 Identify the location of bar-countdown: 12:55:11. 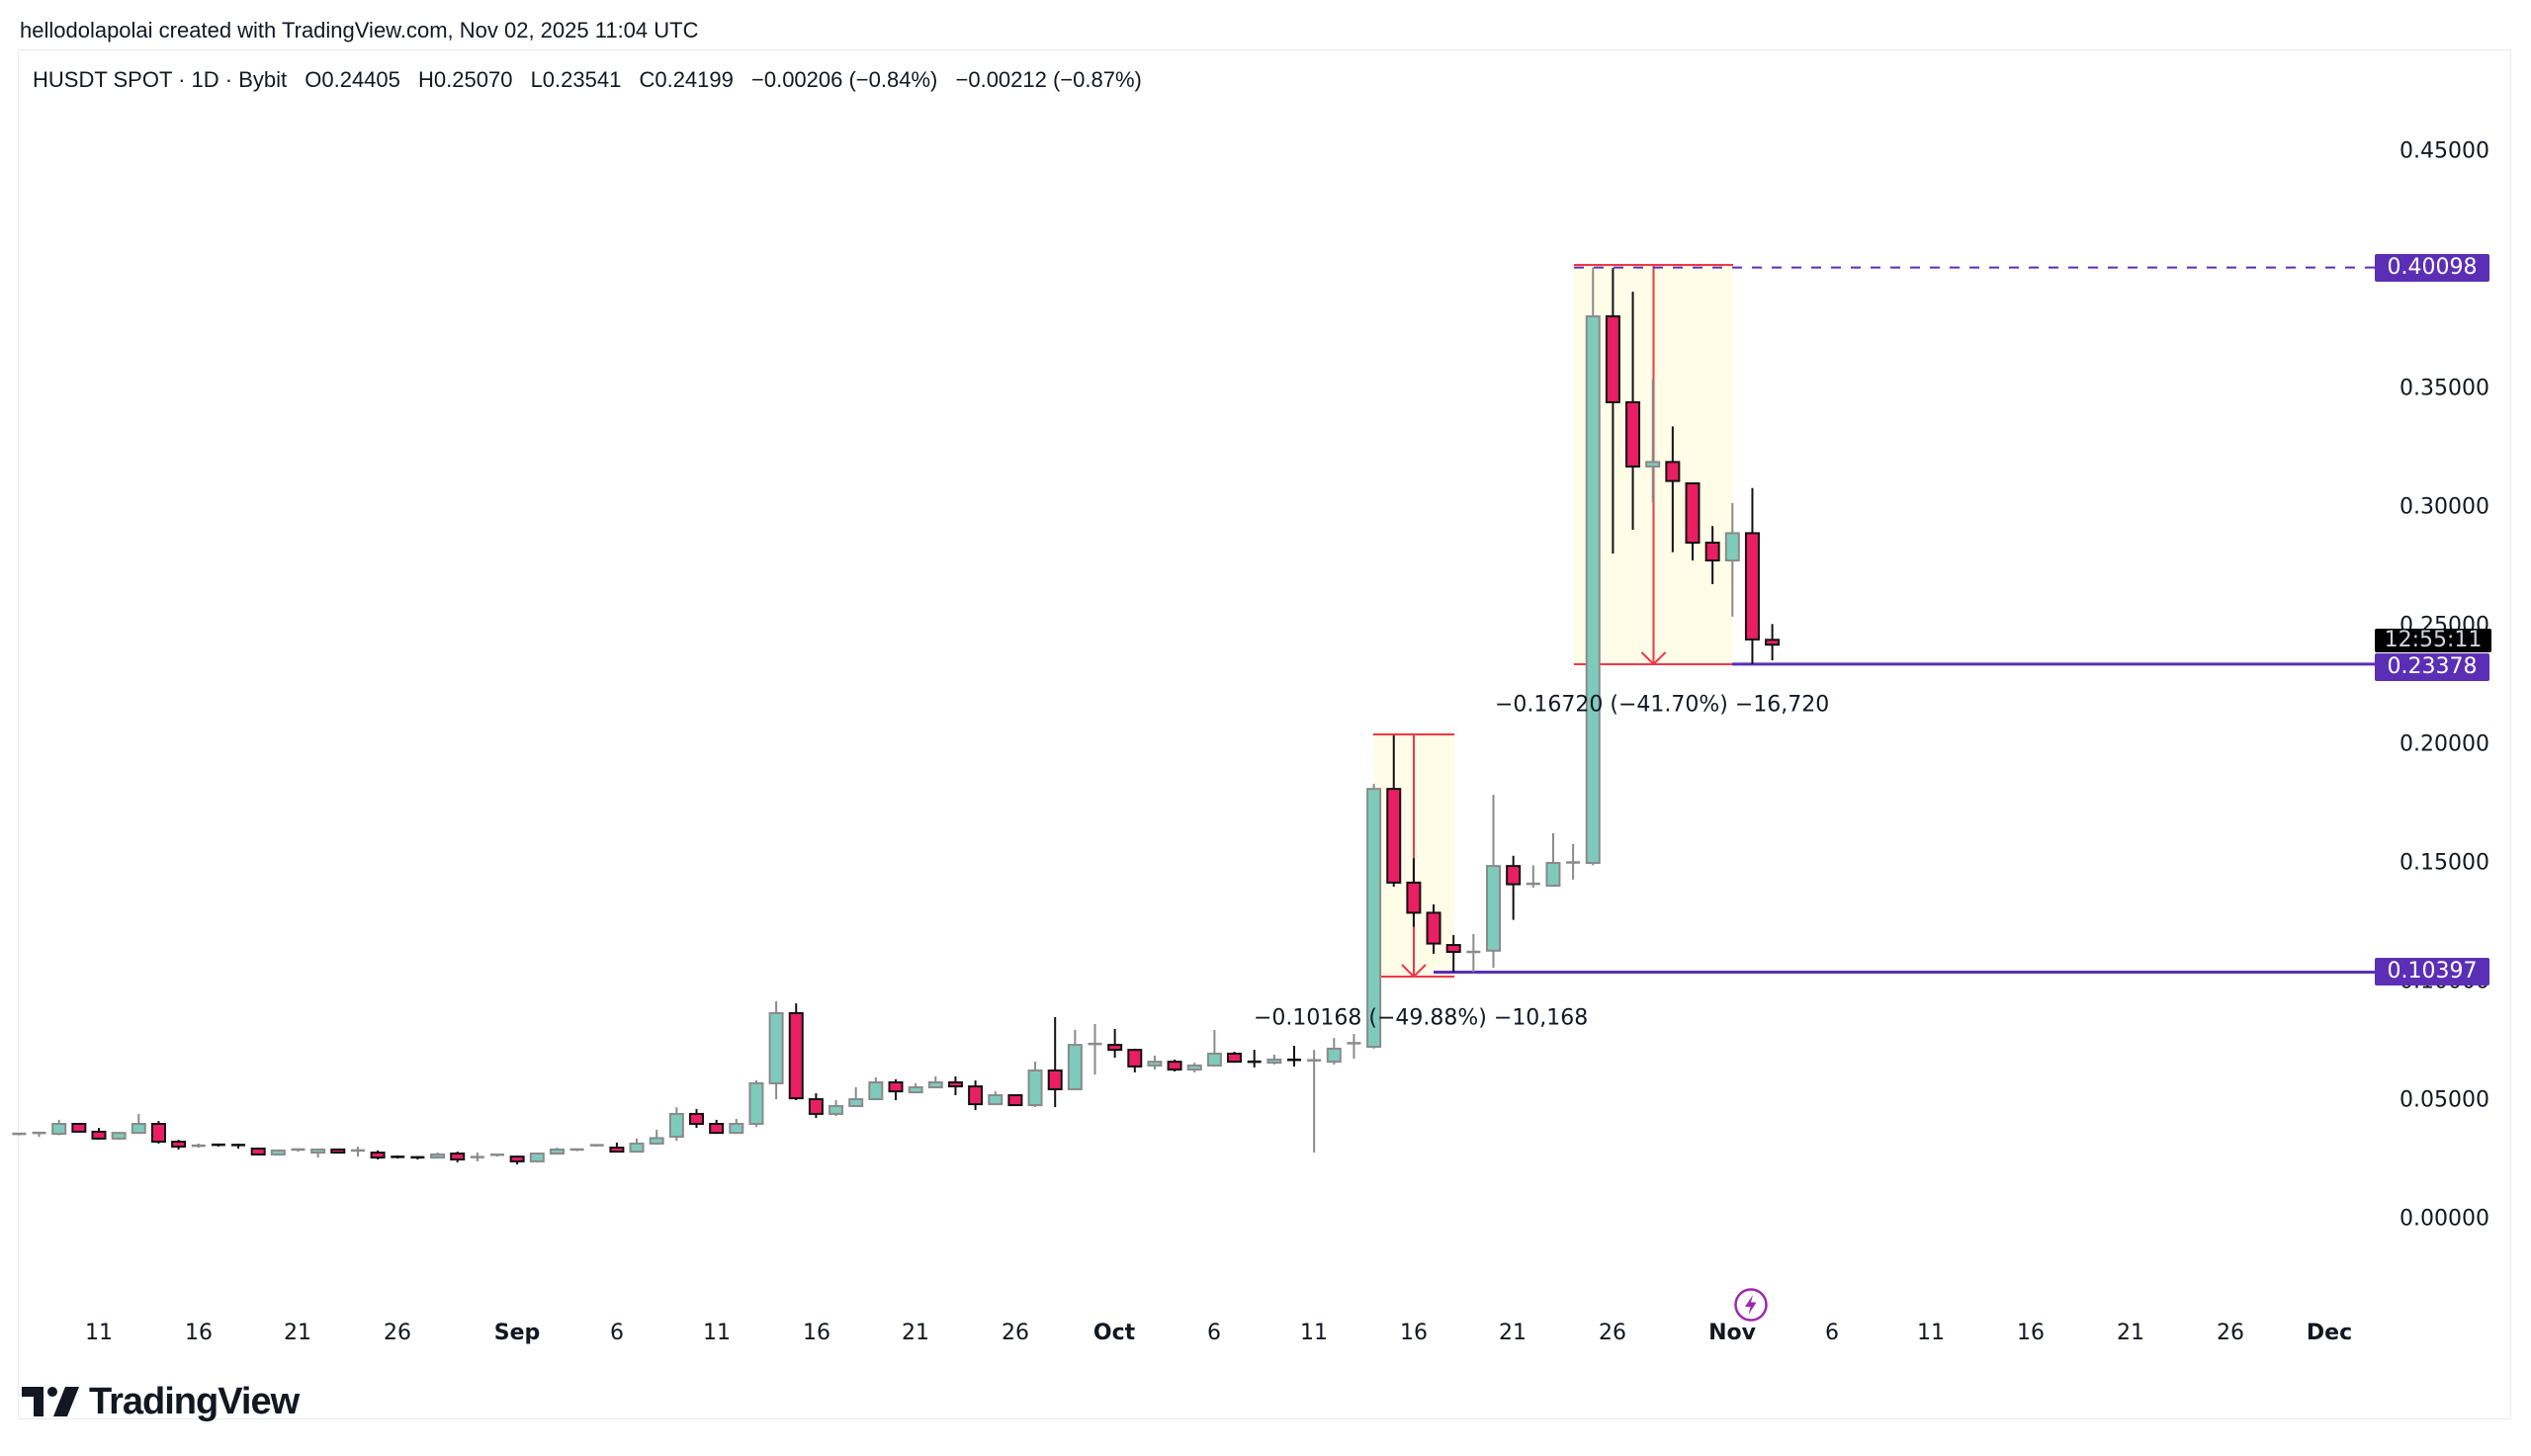
(2433, 640).